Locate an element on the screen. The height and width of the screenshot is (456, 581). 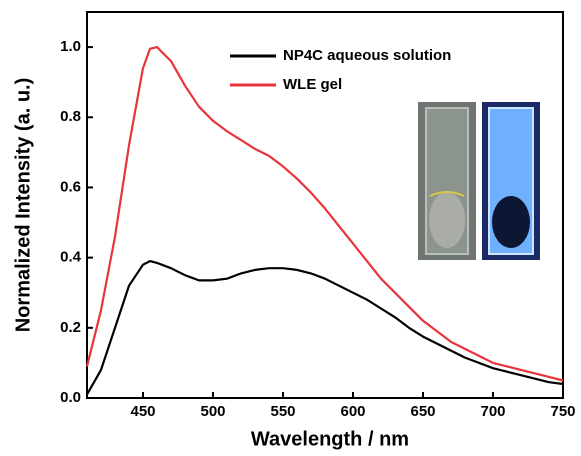
legend-label: NP4C aqueous solution is located at coordinates (367, 55).